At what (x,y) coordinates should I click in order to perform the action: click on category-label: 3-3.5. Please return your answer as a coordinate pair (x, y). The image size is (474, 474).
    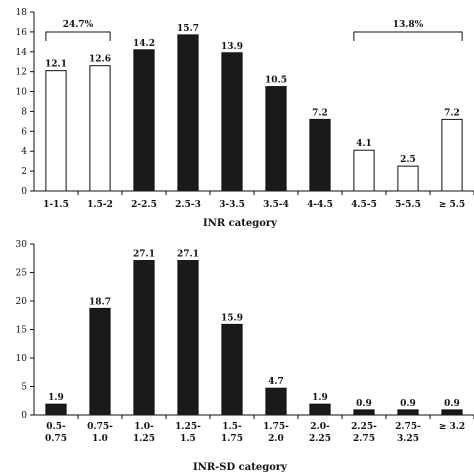
    Looking at the image, I should click on (232, 205).